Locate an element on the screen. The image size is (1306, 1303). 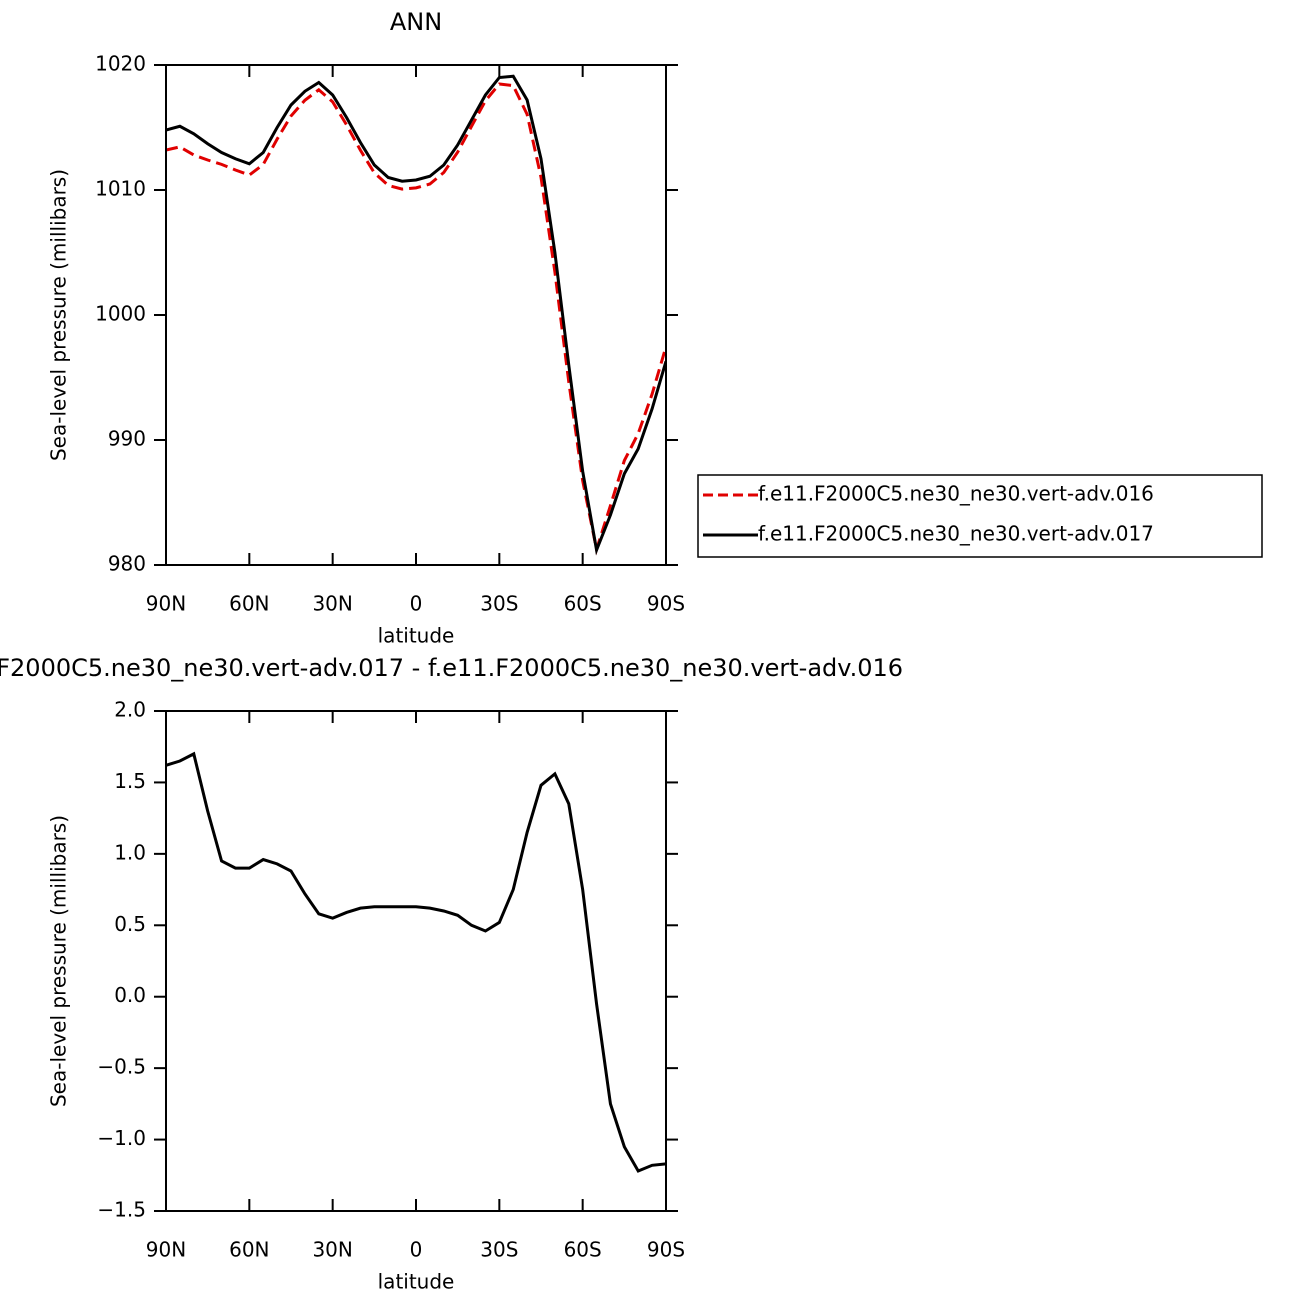
y-tick-label: 1010 is located at coordinates (120, 189).